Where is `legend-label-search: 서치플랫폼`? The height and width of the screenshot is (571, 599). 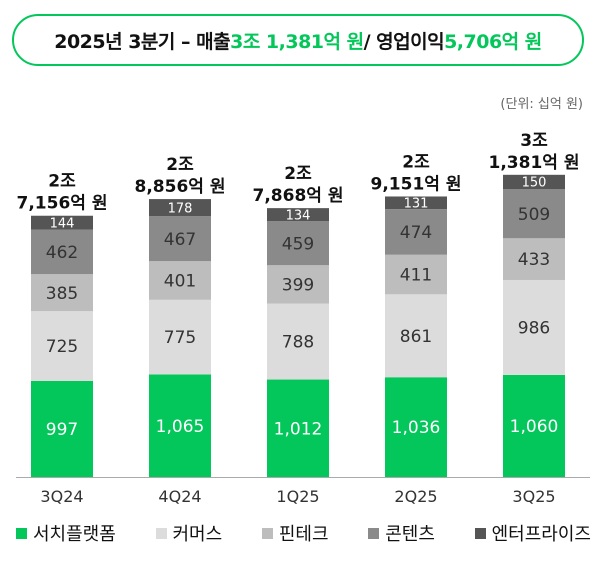
legend-label-search: 서치플랫폼 is located at coordinates (74, 534).